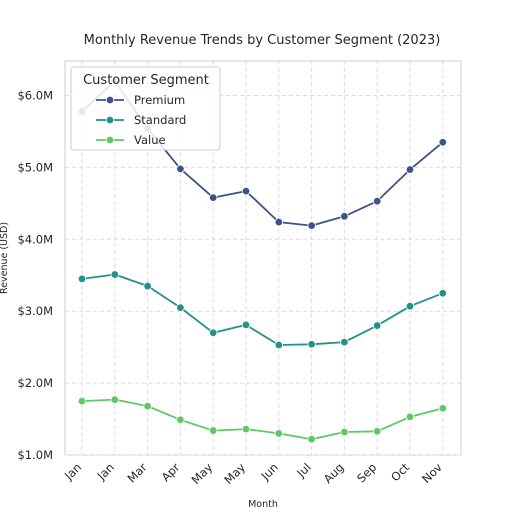  I want to click on legend-label: Premium, so click(159, 100).